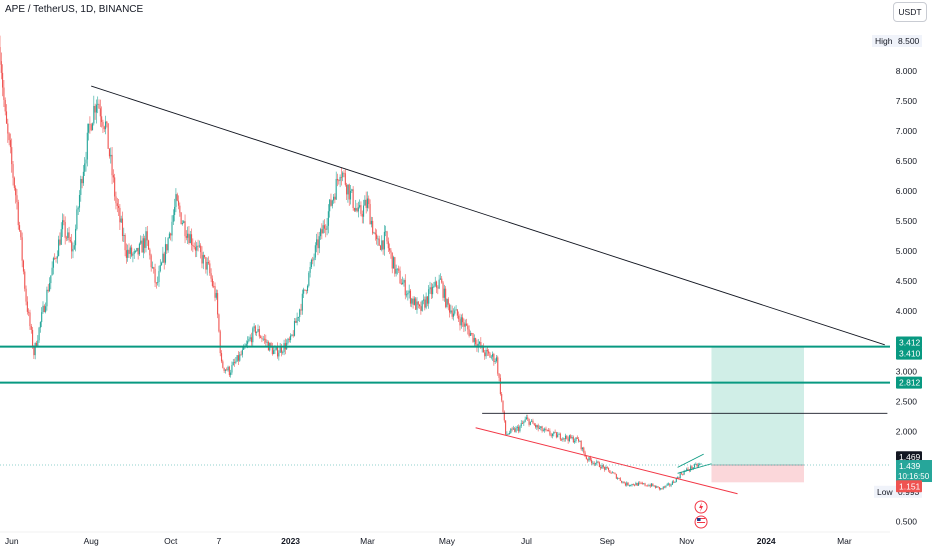  What do you see at coordinates (910, 12) in the screenshot?
I see `currency-button: USDT` at bounding box center [910, 12].